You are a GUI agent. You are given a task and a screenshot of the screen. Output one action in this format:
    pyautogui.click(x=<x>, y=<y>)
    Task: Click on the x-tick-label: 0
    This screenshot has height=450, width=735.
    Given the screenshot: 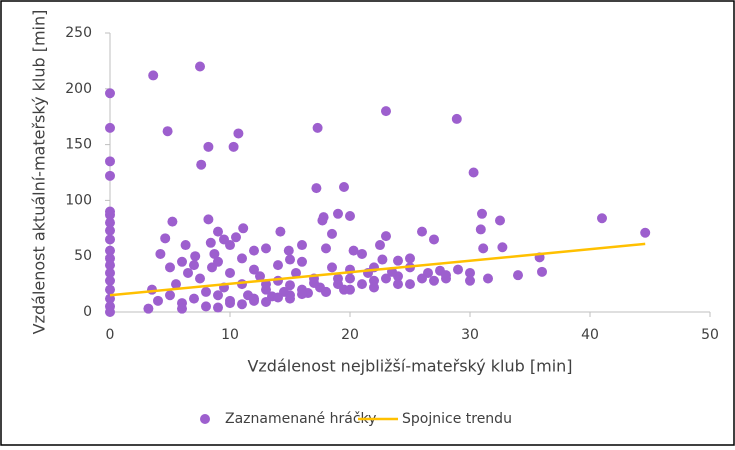 What is the action you would take?
    pyautogui.click(x=110, y=335)
    